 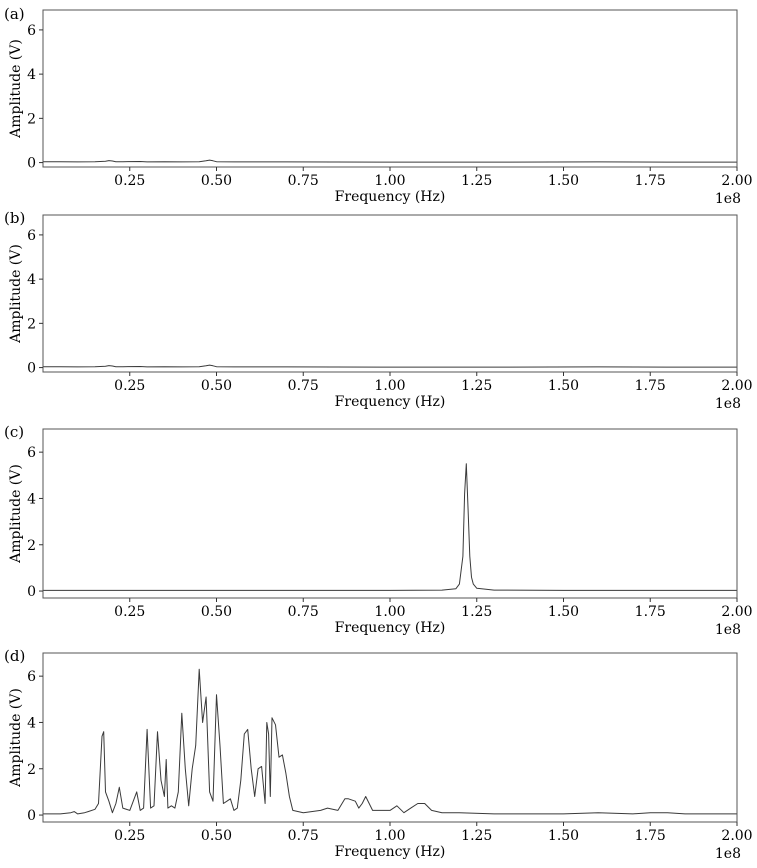 What do you see at coordinates (14, 656) in the screenshot?
I see `panel-label: (d)` at bounding box center [14, 656].